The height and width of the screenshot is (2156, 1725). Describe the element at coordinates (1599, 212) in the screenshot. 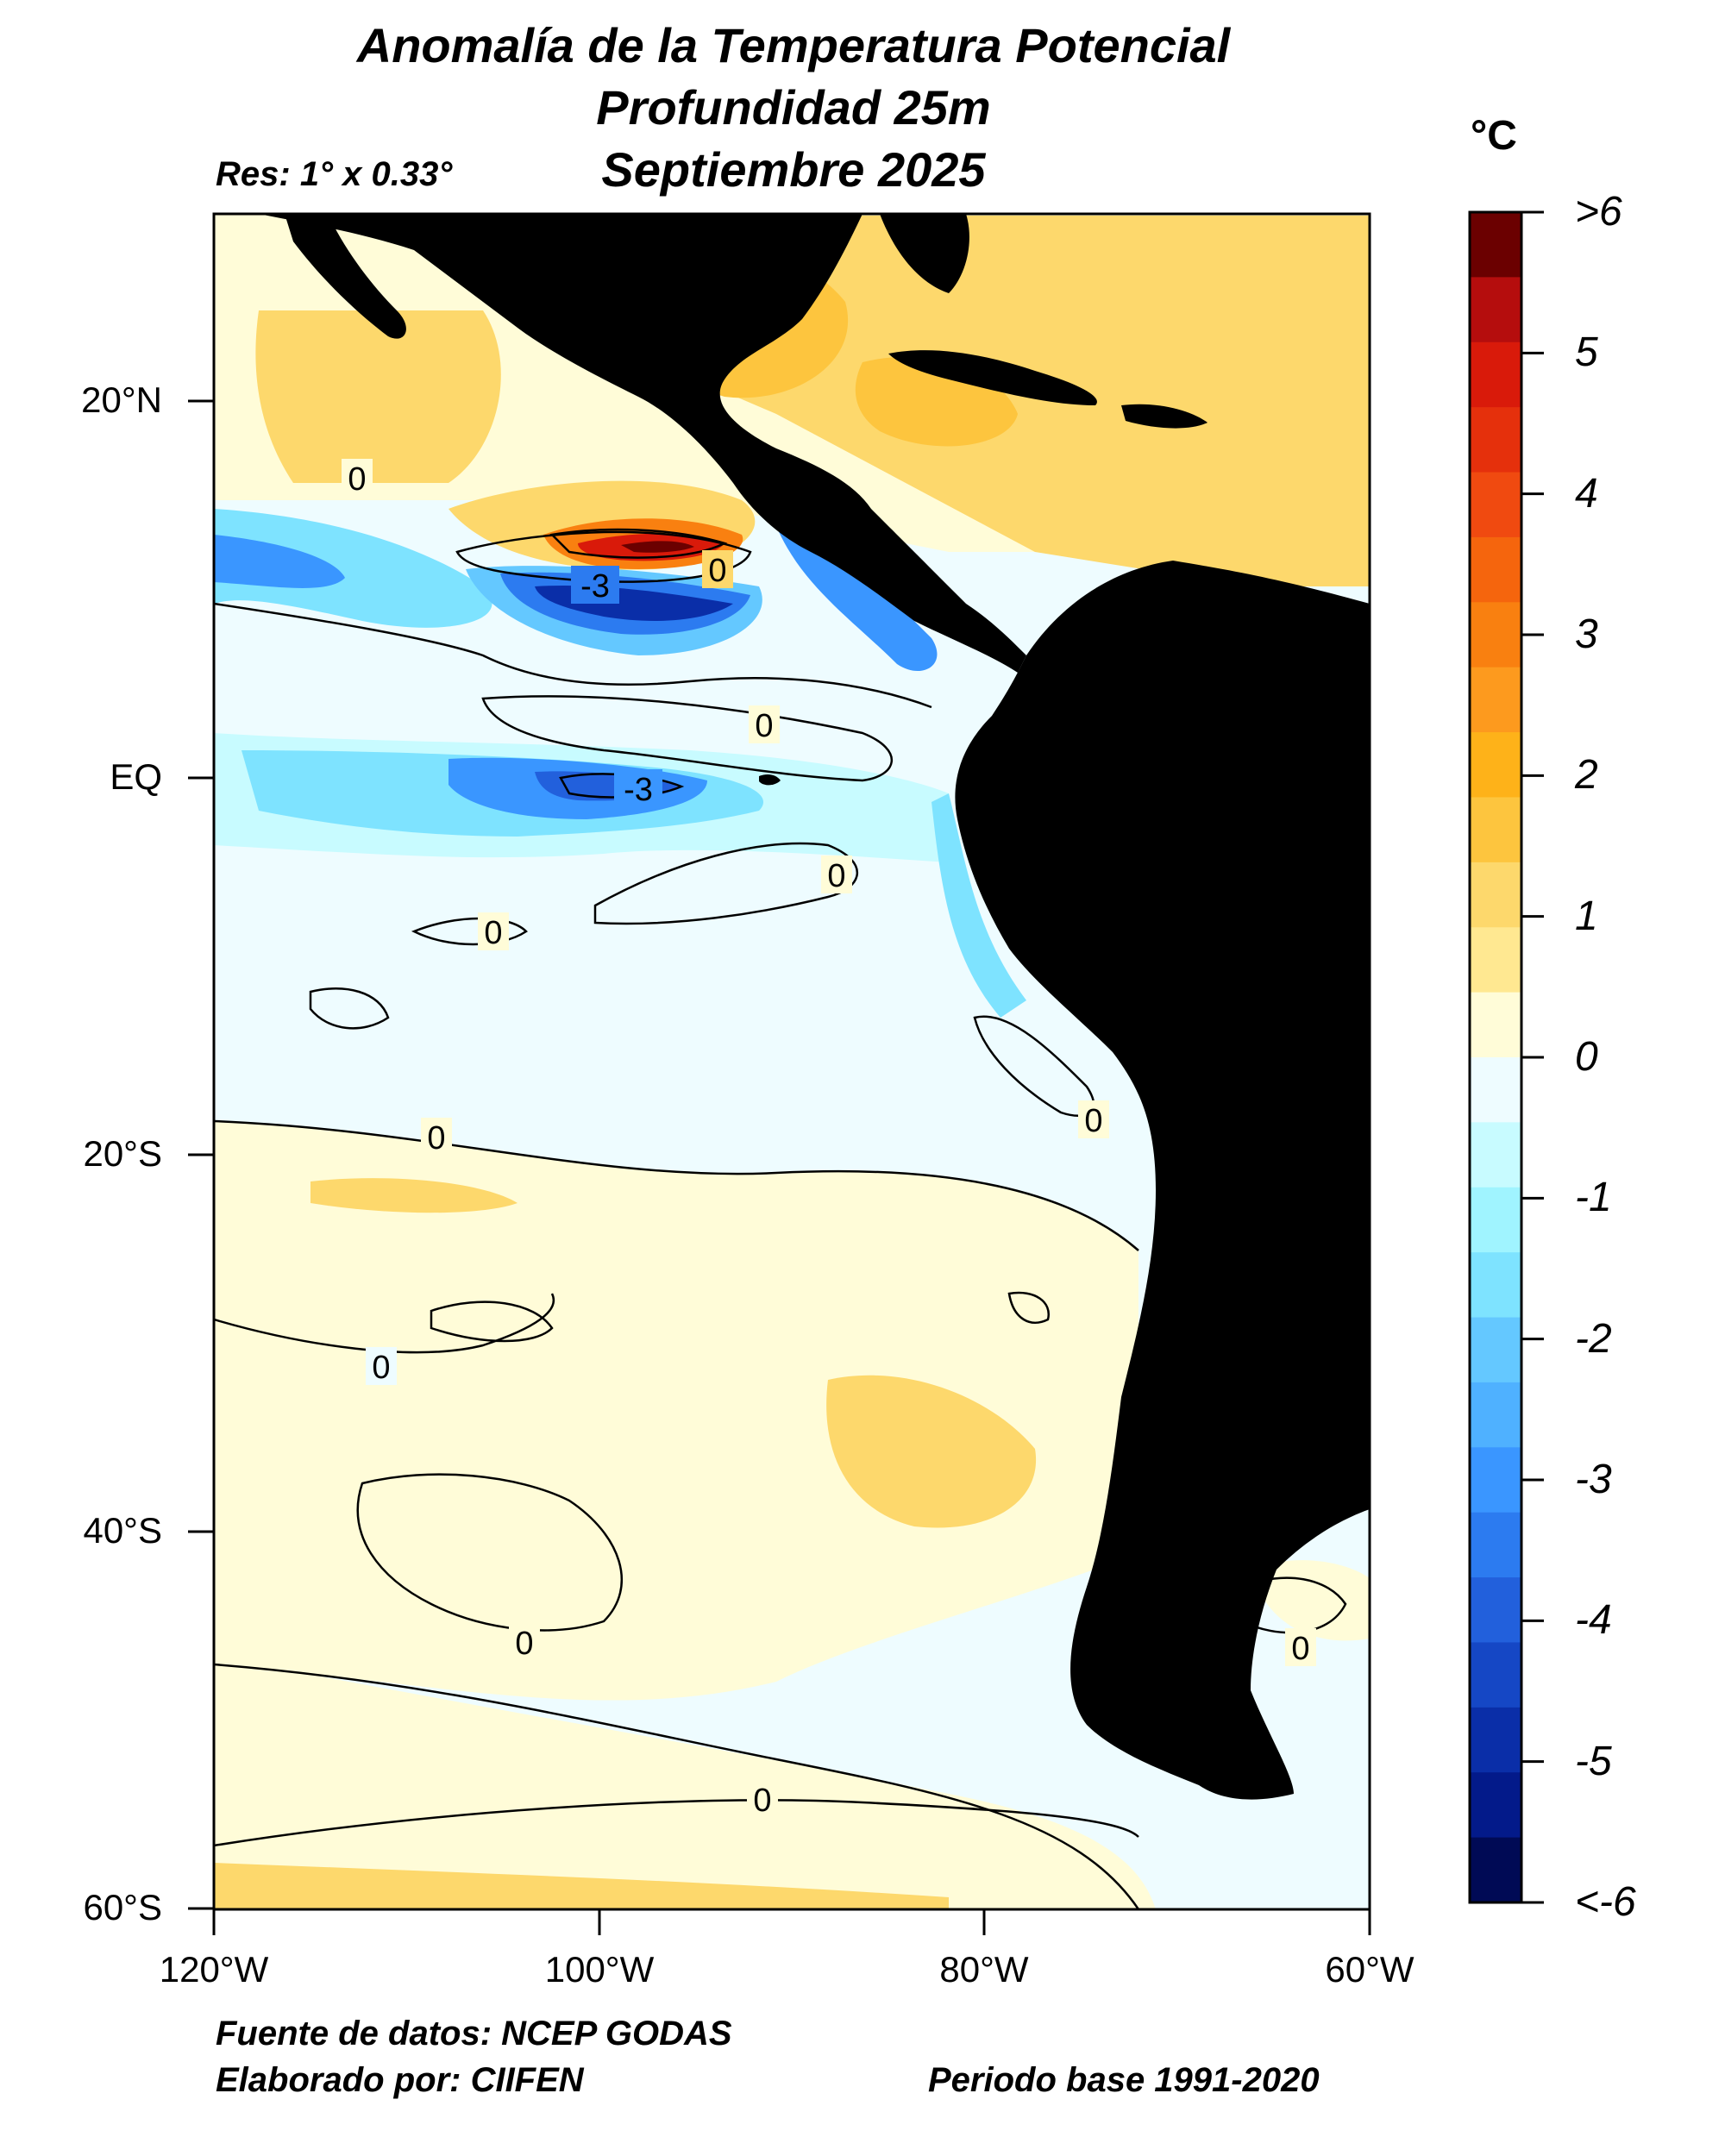

I see `colorbar-tick-label: >6` at that location.